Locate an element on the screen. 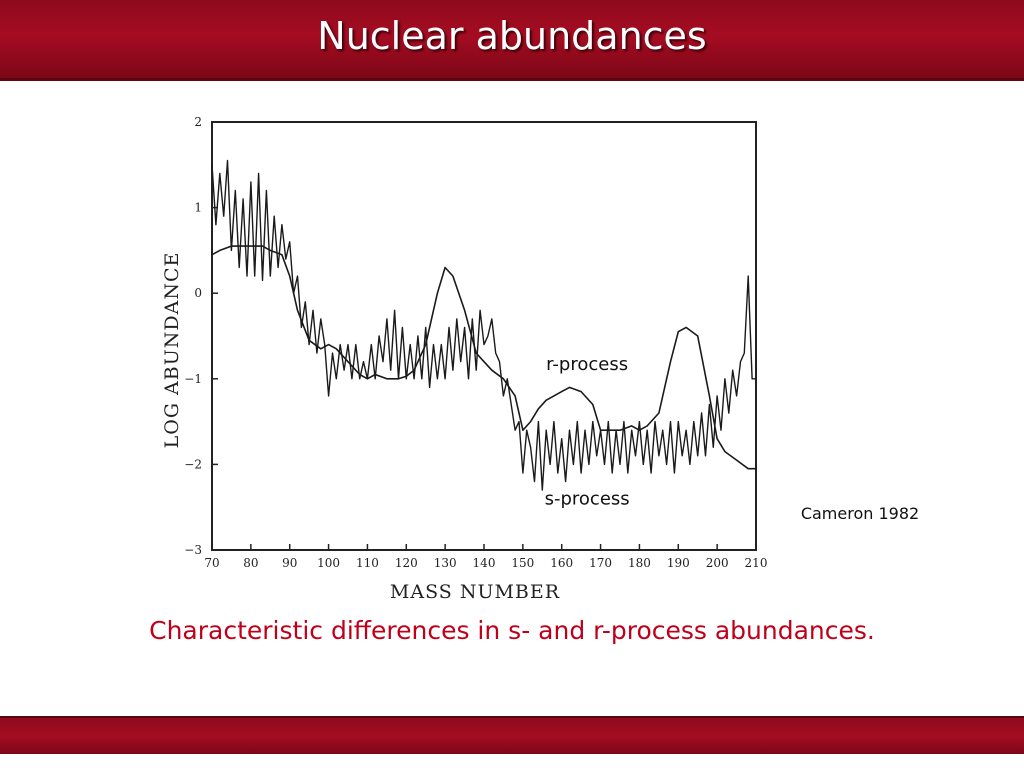 The image size is (1024, 768). x-tick-label: 160 is located at coordinates (561, 563).